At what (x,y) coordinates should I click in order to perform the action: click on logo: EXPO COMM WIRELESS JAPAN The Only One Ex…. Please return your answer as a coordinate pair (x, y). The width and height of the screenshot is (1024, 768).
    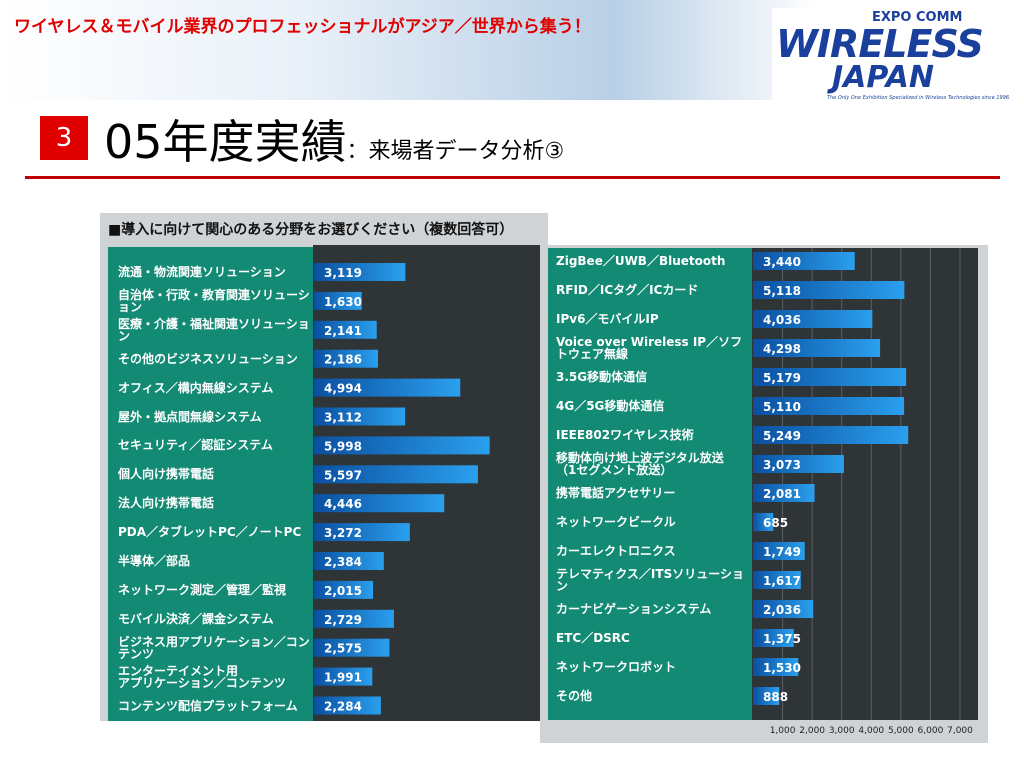
    Looking at the image, I should click on (892, 55).